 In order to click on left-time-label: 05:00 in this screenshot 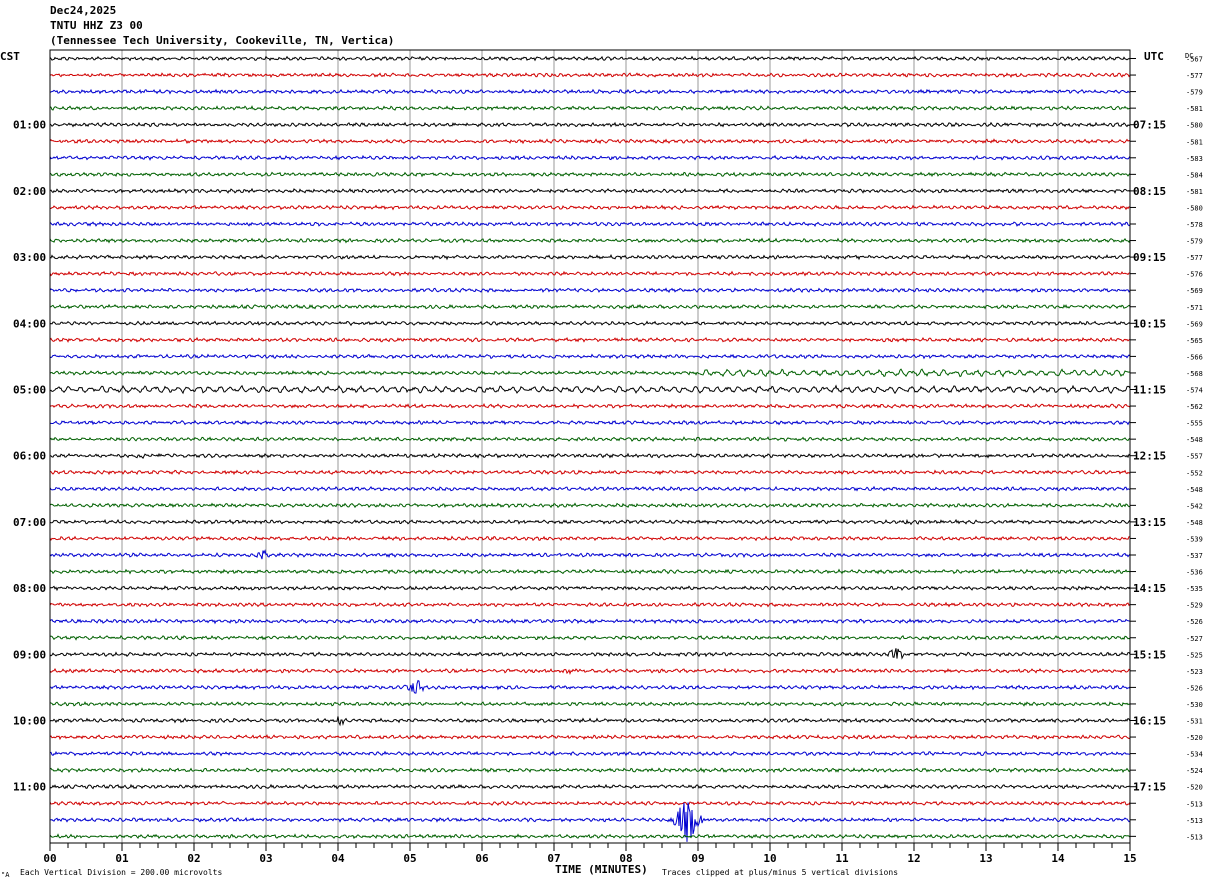, I will do `click(29, 390)`.